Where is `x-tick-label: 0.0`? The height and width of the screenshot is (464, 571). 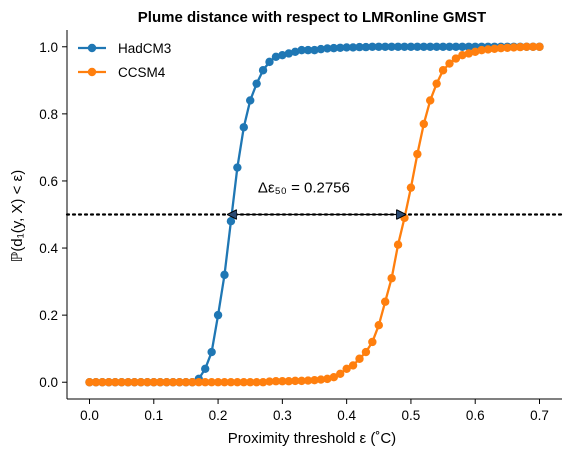
x-tick-label: 0.0 is located at coordinates (89, 415).